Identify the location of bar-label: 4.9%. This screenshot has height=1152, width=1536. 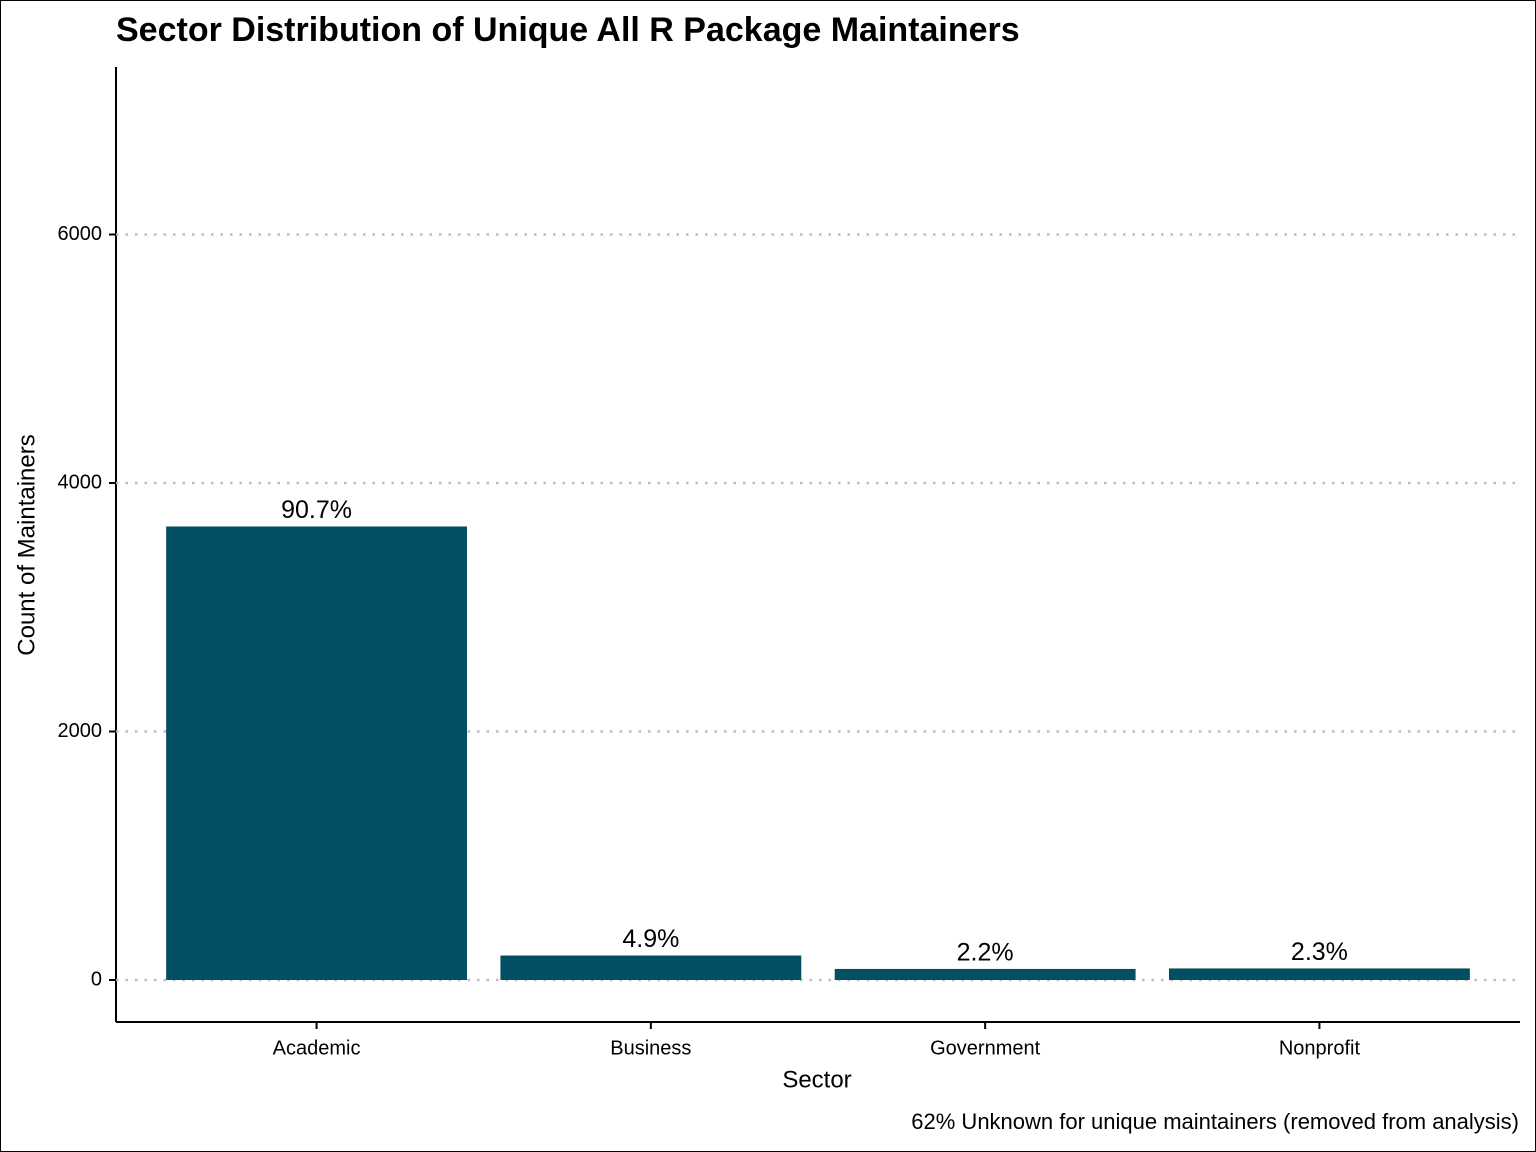
(650, 939).